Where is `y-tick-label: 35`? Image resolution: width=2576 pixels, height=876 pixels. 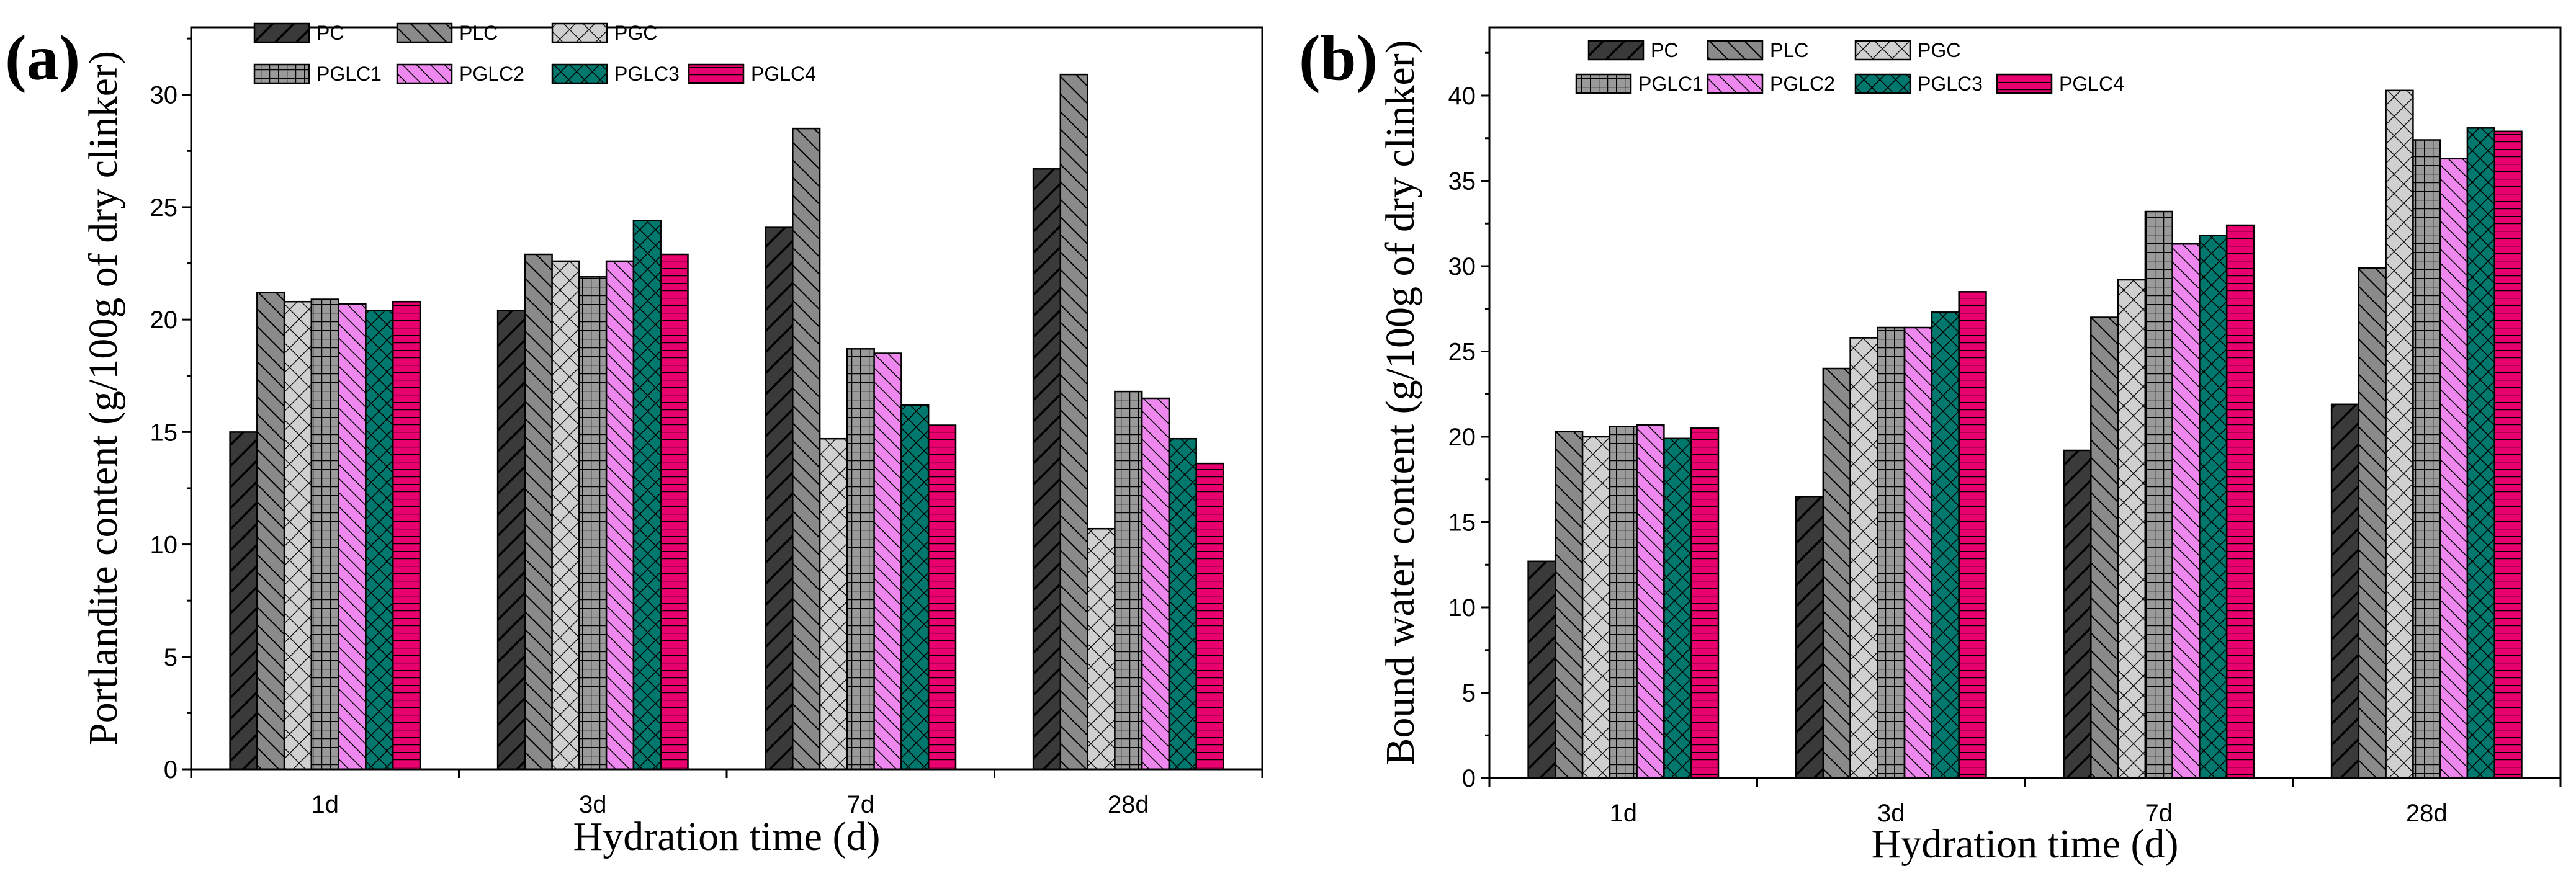 y-tick-label: 35 is located at coordinates (1462, 181).